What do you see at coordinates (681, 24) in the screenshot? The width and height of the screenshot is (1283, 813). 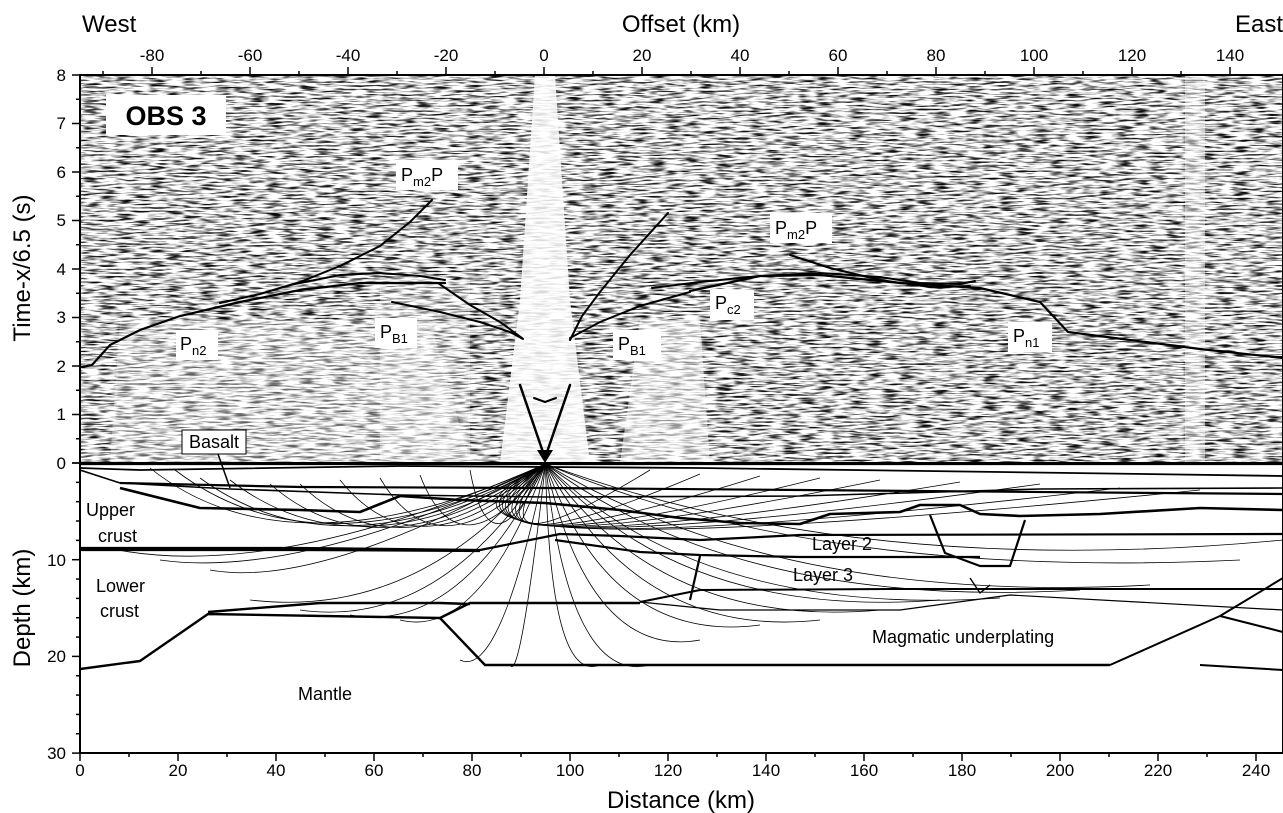 I see `top-axis-title: Offset (km)` at bounding box center [681, 24].